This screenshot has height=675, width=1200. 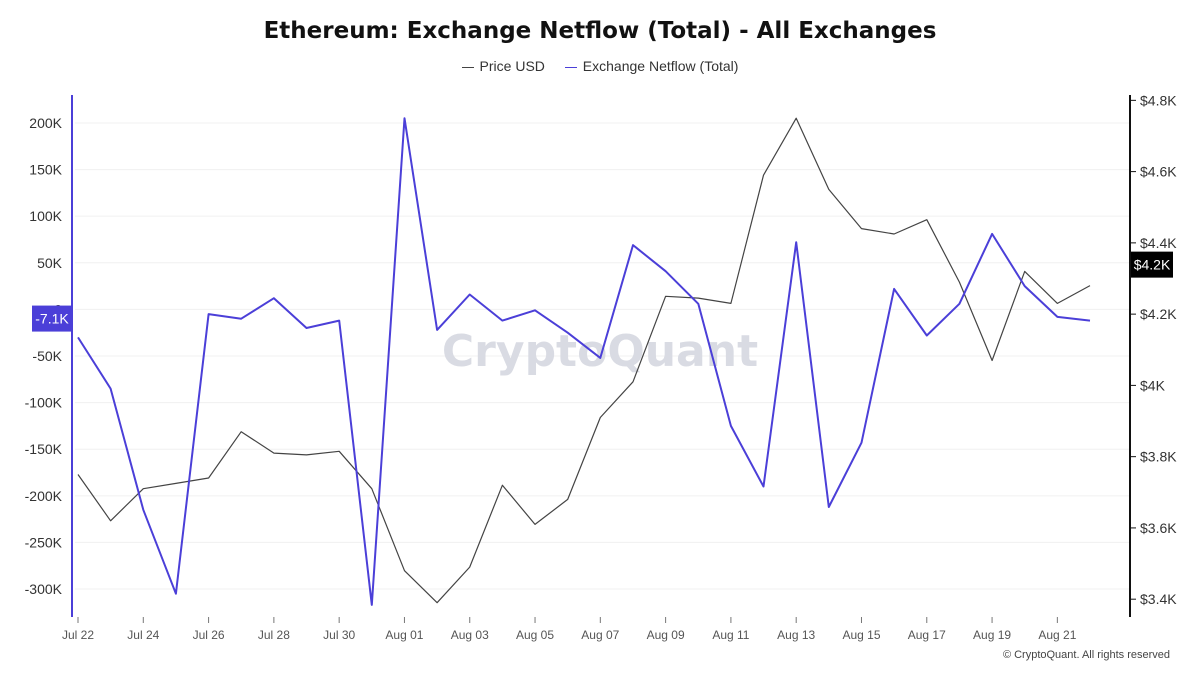 I want to click on x-tick-label: Jul 26, so click(x=209, y=635).